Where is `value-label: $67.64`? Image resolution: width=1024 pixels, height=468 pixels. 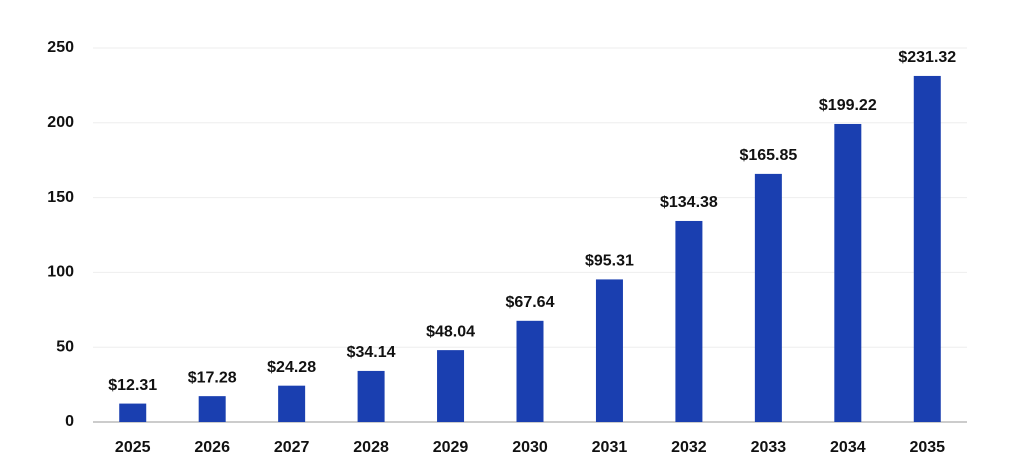 value-label: $67.64 is located at coordinates (530, 302).